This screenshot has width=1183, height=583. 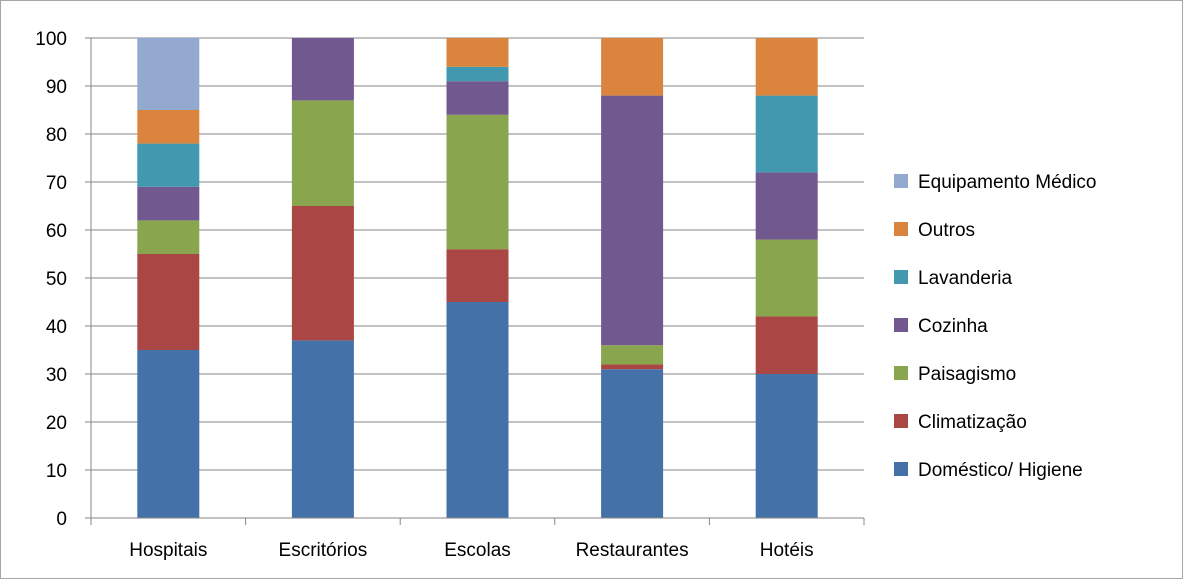 What do you see at coordinates (1007, 182) in the screenshot?
I see `legend-label: Equipamento Médico` at bounding box center [1007, 182].